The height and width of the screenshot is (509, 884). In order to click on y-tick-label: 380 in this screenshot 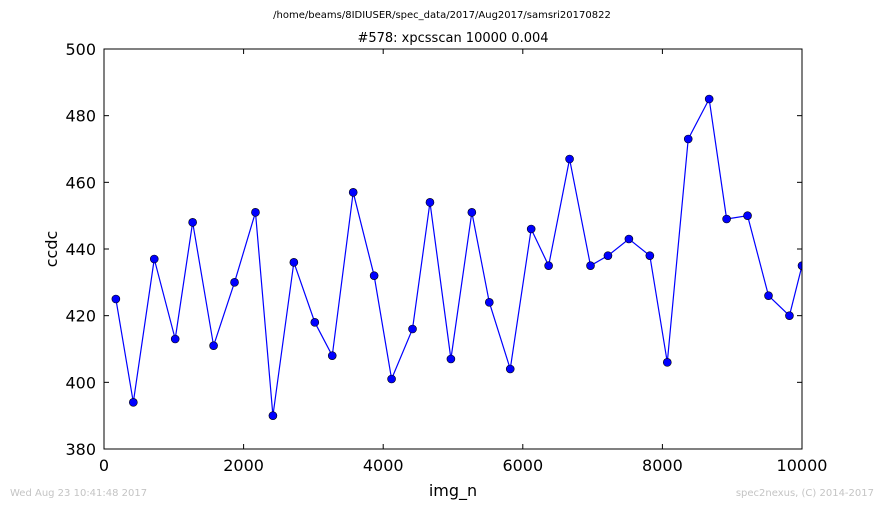, I will do `click(80, 449)`.